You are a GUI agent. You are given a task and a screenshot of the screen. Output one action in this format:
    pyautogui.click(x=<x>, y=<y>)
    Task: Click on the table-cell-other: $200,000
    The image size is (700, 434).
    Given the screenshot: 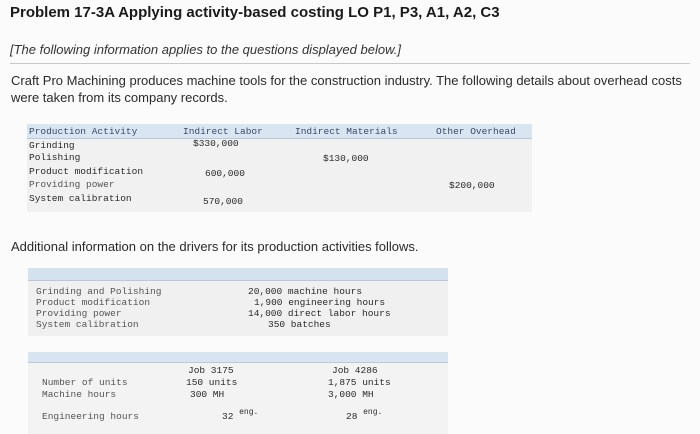 What is the action you would take?
    pyautogui.click(x=472, y=185)
    